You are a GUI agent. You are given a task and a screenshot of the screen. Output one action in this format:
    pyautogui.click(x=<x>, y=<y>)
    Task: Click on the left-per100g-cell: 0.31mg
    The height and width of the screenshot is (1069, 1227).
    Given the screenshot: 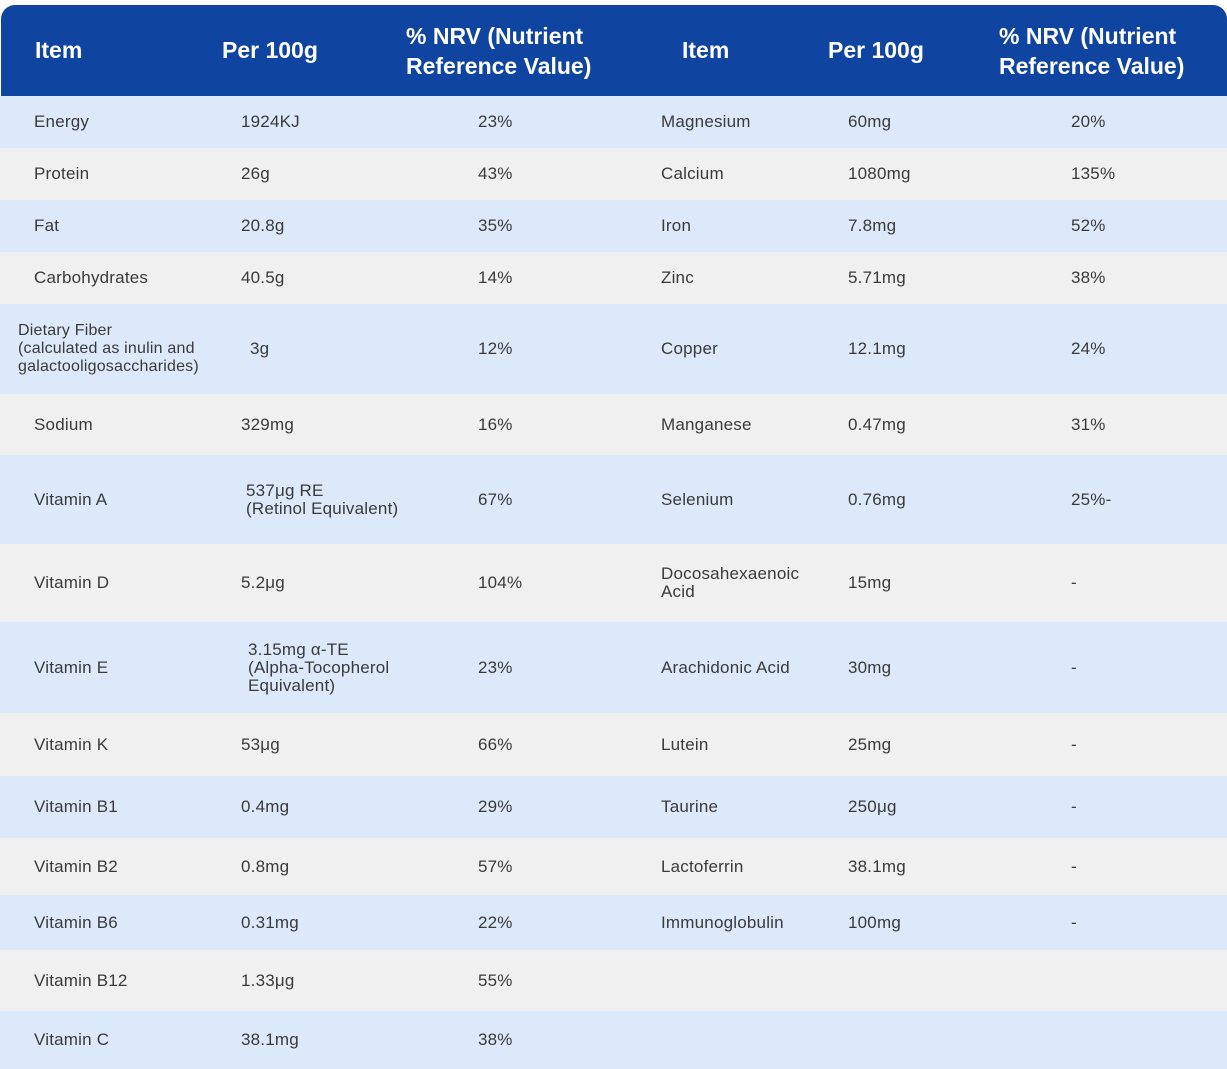 What is the action you would take?
    pyautogui.click(x=270, y=922)
    